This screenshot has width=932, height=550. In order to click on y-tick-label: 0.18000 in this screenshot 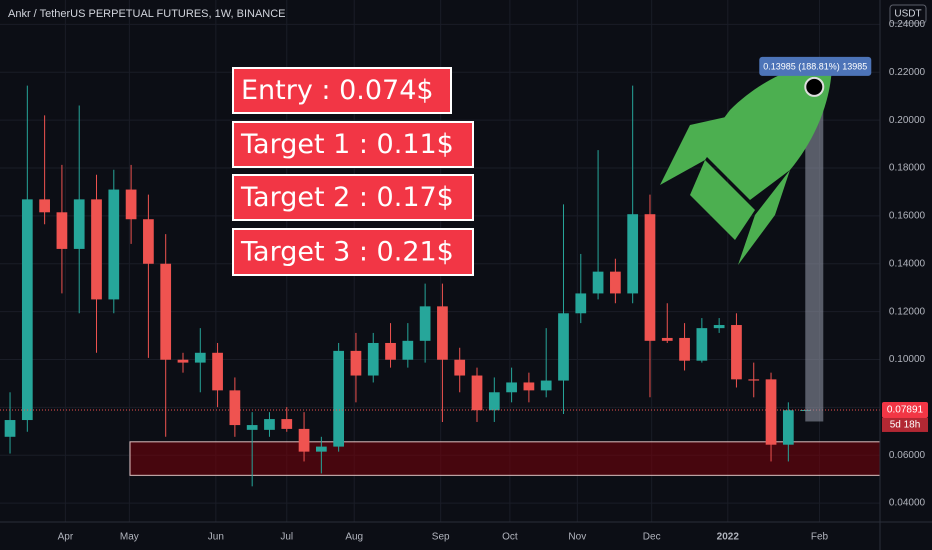, I will do `click(907, 168)`.